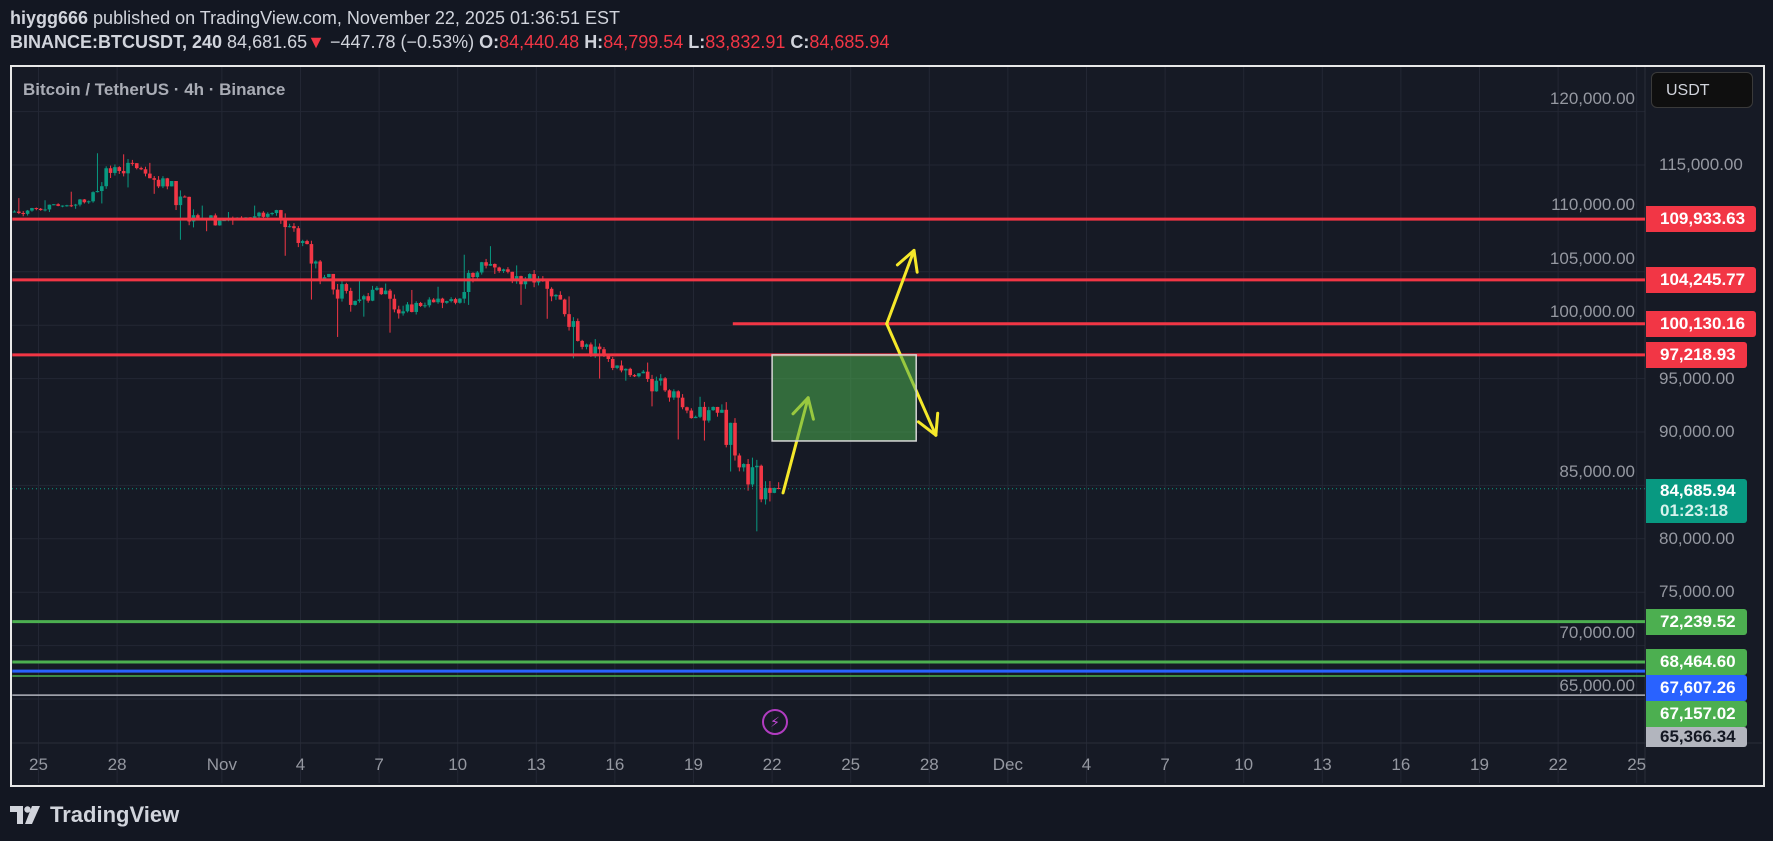 Image resolution: width=1773 pixels, height=841 pixels. What do you see at coordinates (1701, 219) in the screenshot?
I see `level-tag: 109,933.63` at bounding box center [1701, 219].